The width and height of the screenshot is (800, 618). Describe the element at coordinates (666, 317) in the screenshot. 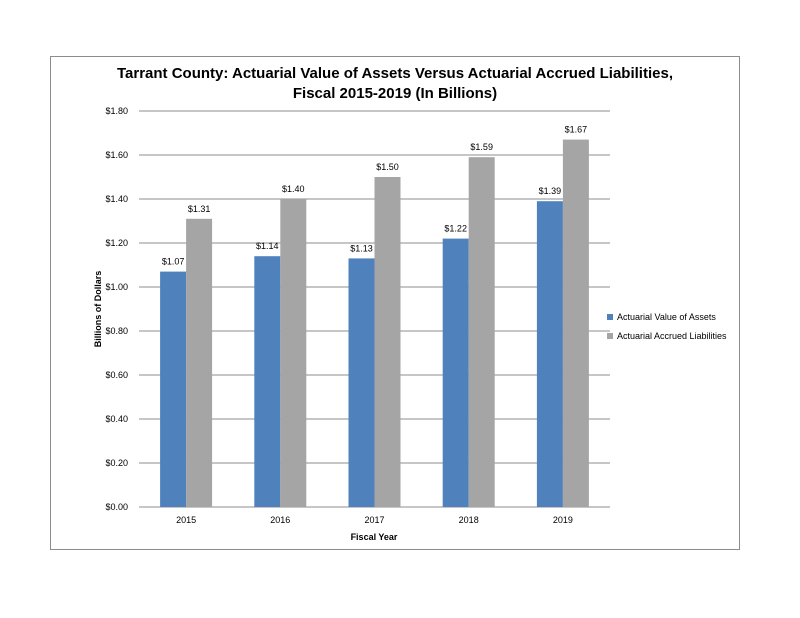

I see `legend-label: Actuarial Value of Assets` at that location.